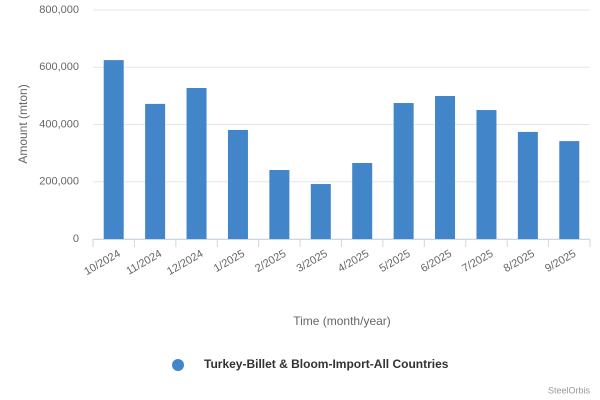 This screenshot has height=400, width=600. Describe the element at coordinates (178, 365) in the screenshot. I see `legend-marker` at that location.